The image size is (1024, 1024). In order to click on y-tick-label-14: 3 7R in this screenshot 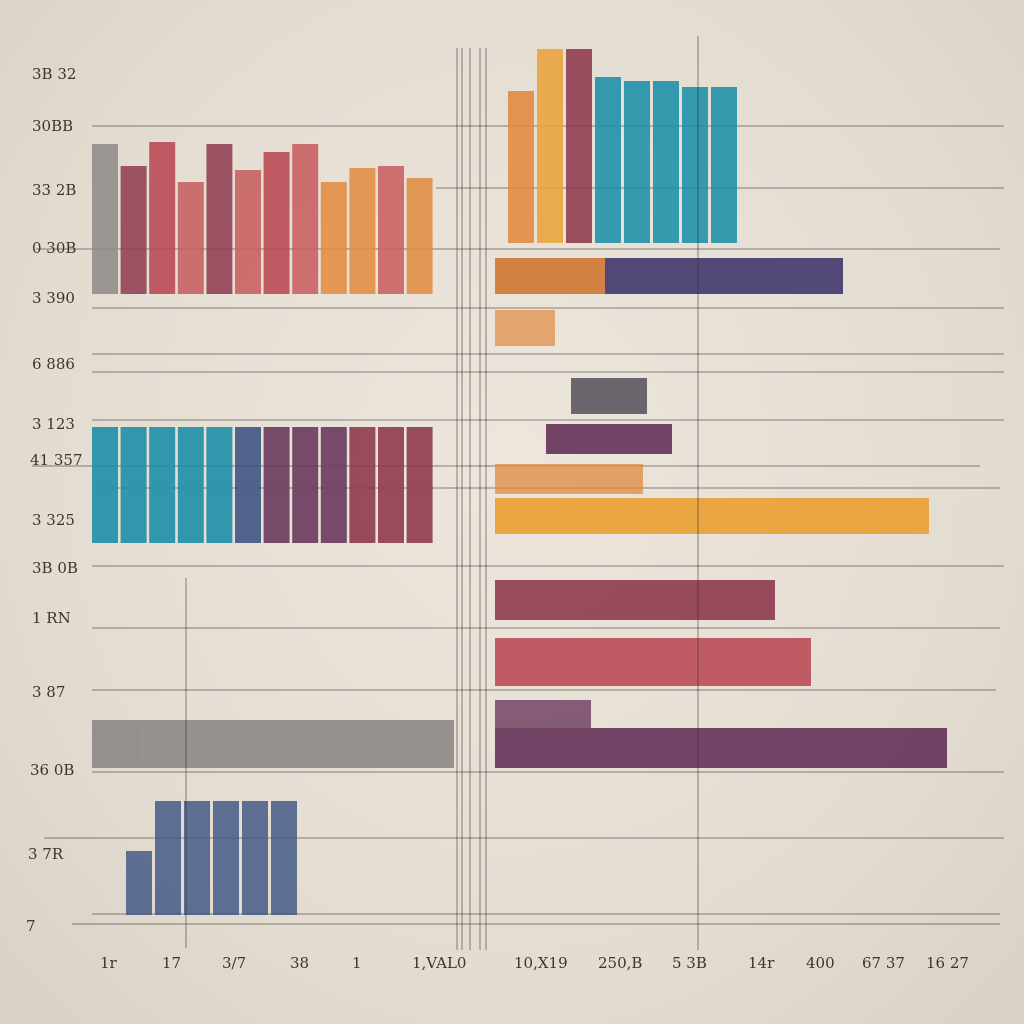, I will do `click(46, 854)`.